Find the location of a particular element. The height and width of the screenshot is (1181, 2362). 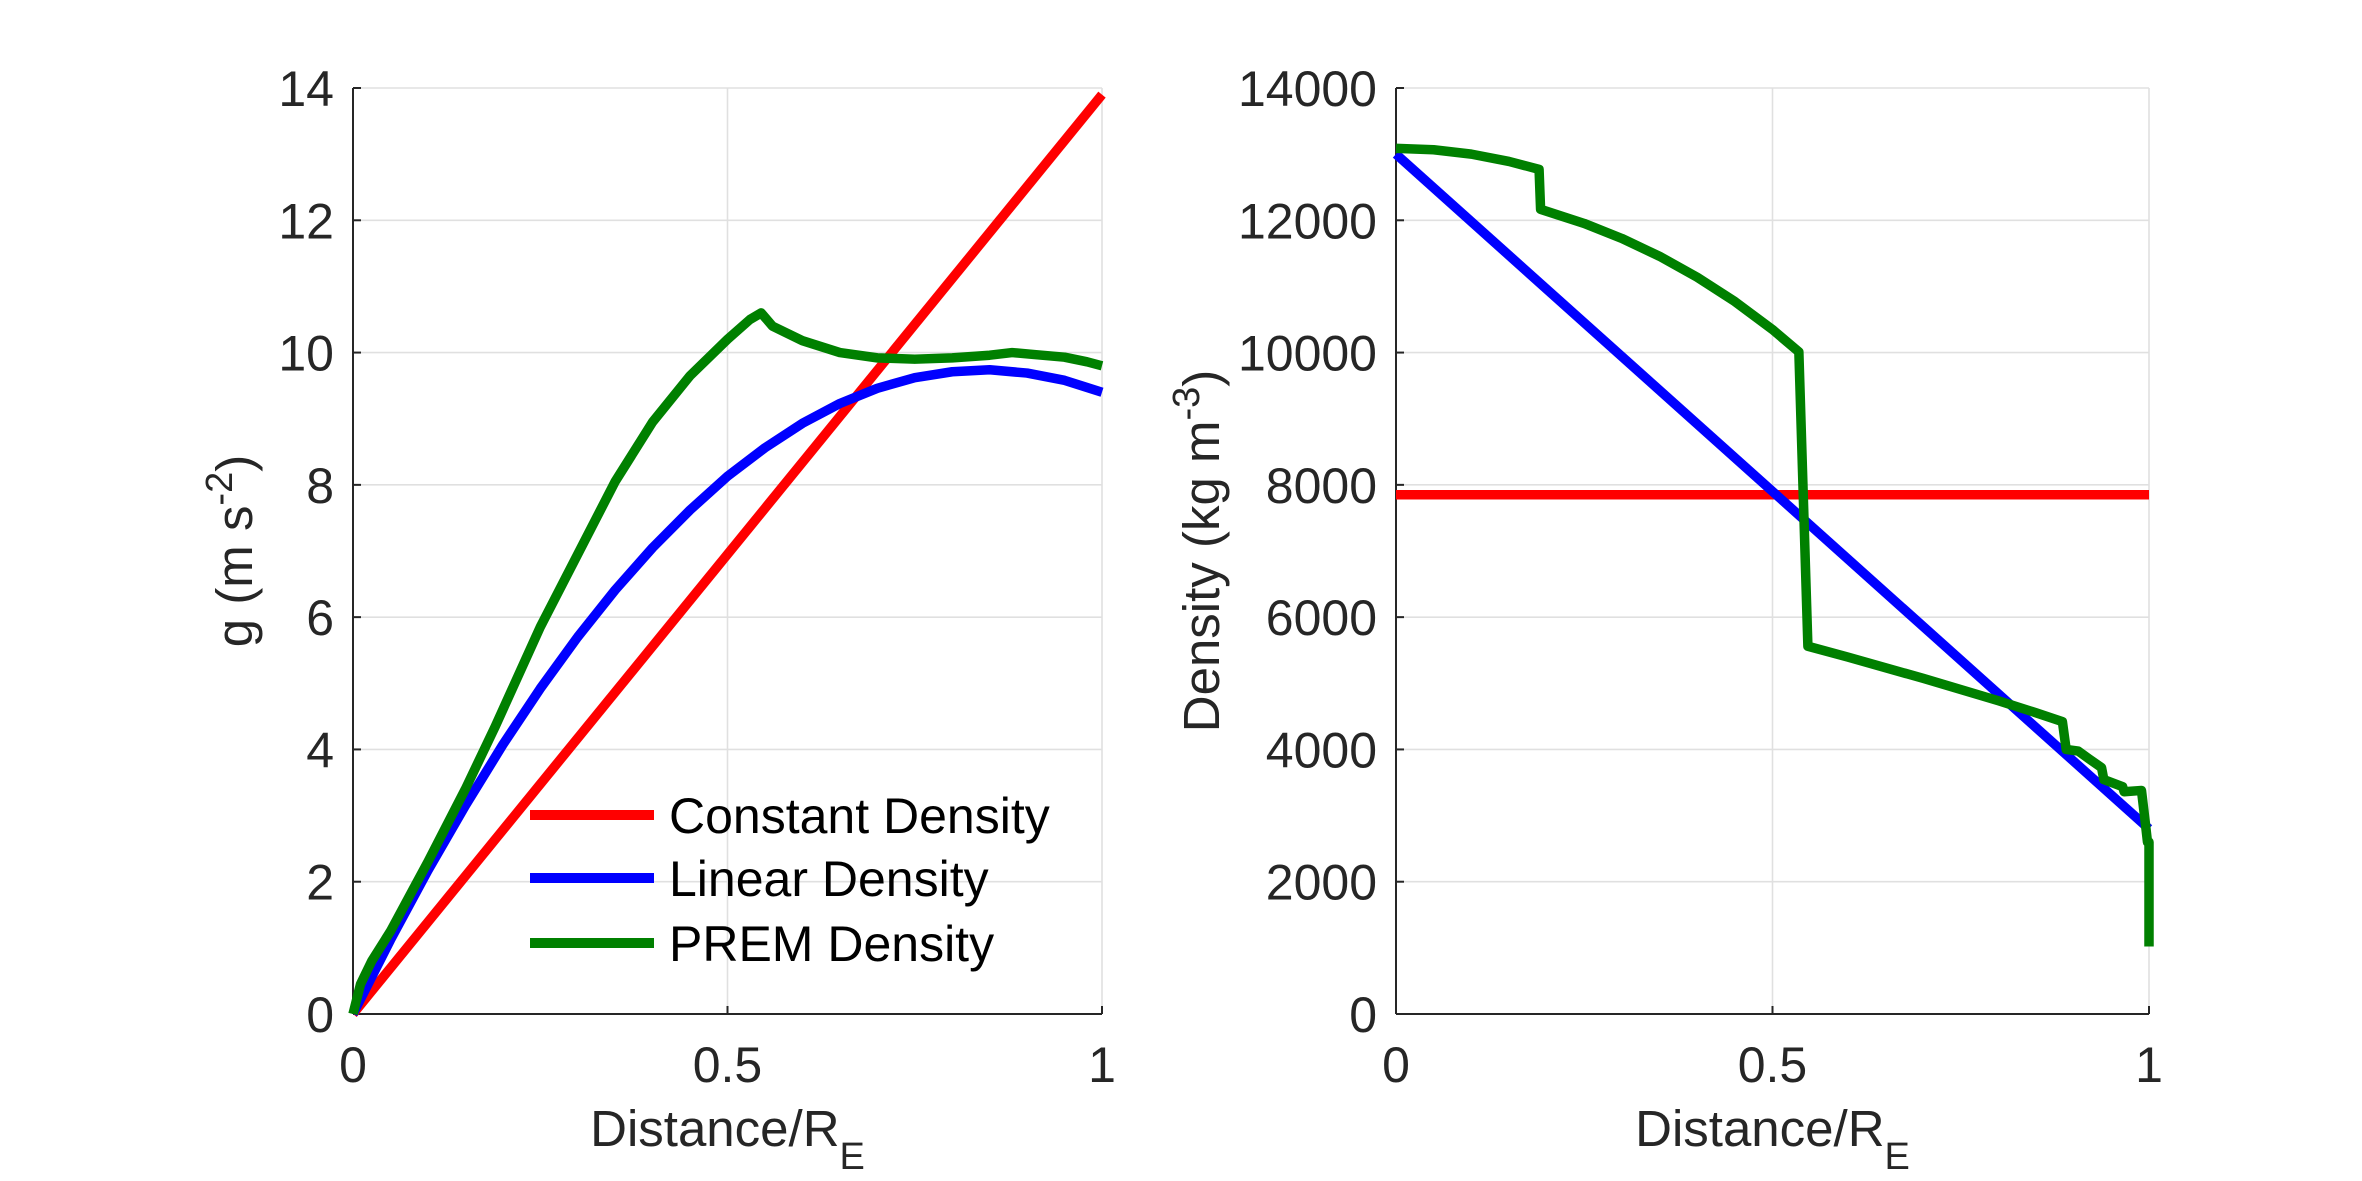

gravity-y-tick-label: 14 is located at coordinates (306, 89).